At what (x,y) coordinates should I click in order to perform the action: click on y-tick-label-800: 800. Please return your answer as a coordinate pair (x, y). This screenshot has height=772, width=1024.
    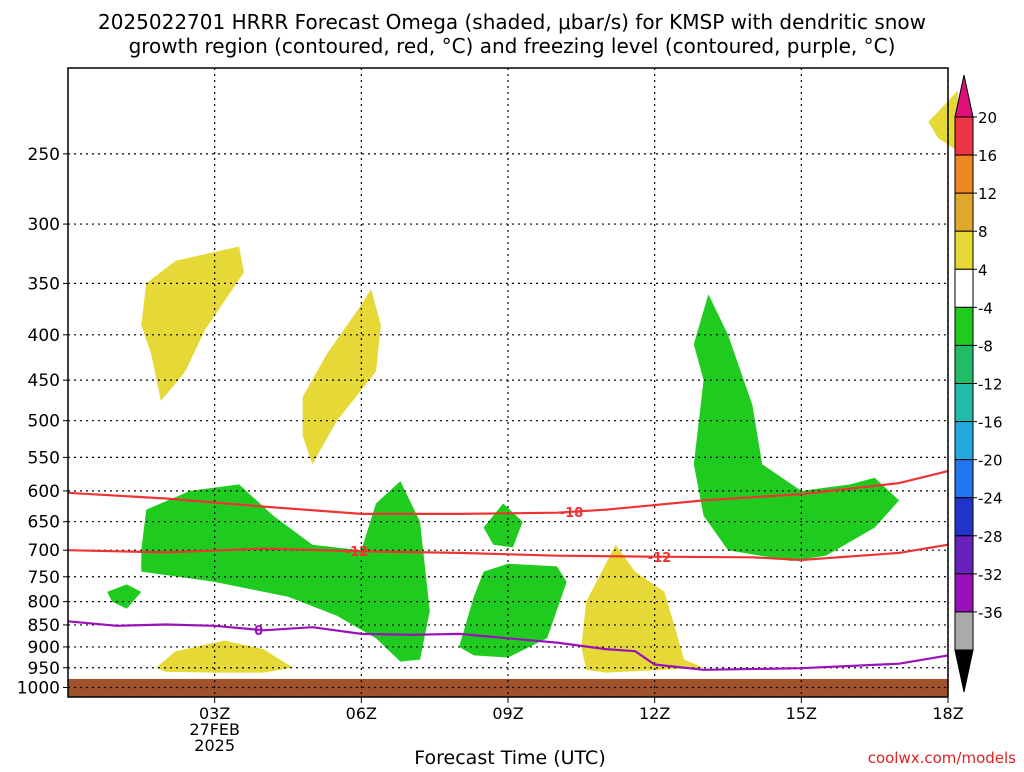
    Looking at the image, I should click on (44, 603).